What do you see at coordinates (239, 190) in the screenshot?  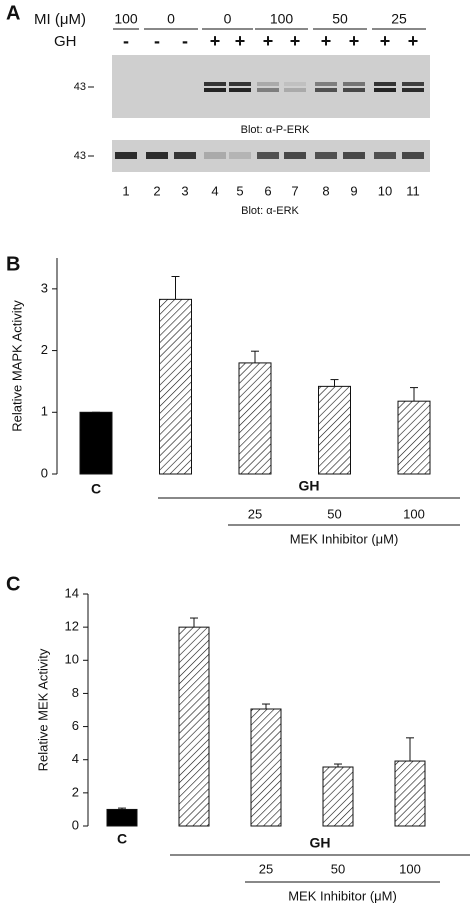 I see `lane-number: 5` at bounding box center [239, 190].